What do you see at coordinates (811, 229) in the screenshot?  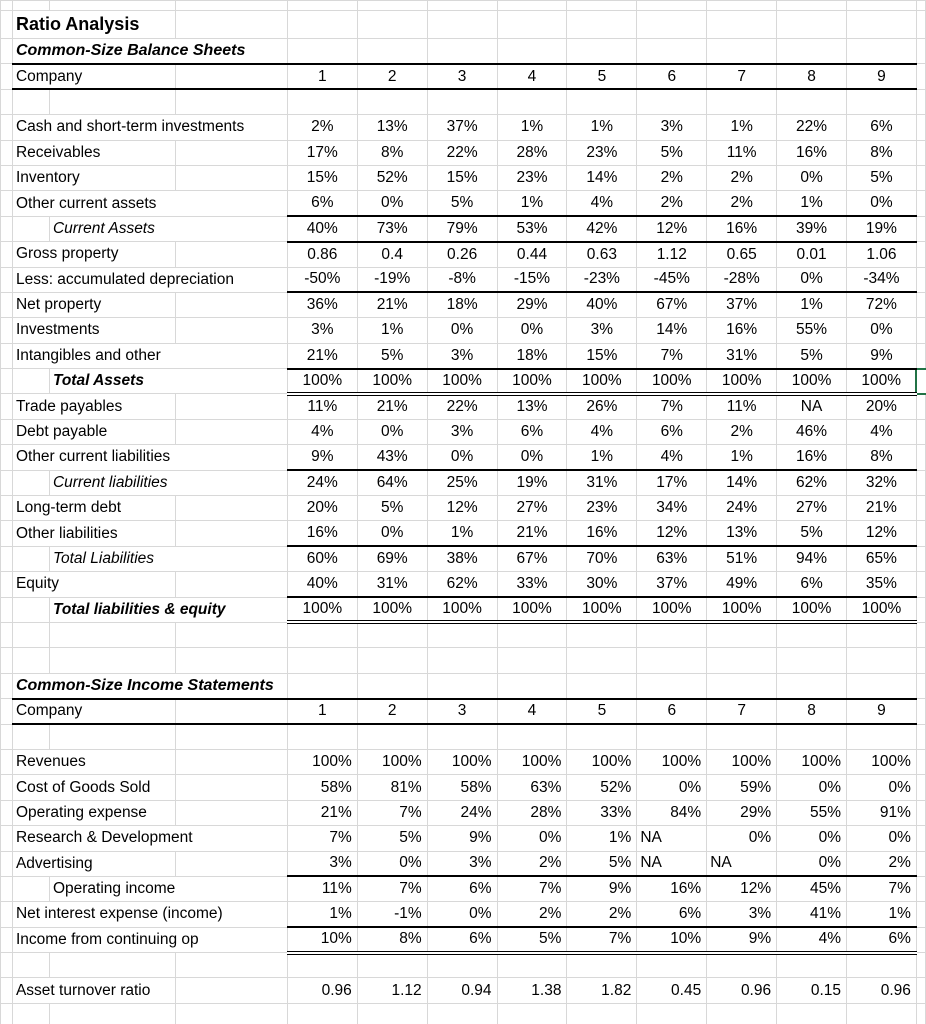 I see `cell-value: 39%` at bounding box center [811, 229].